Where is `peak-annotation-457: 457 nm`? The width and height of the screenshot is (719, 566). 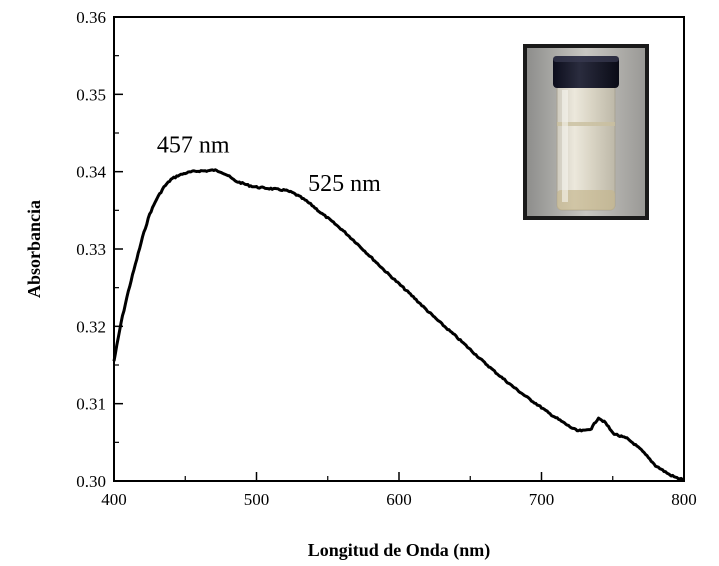 peak-annotation-457: 457 nm is located at coordinates (193, 145).